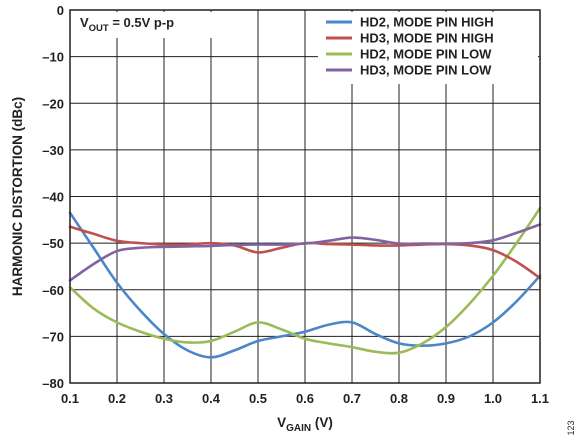  Describe the element at coordinates (53, 243) in the screenshot. I see `y-tick-label: –50` at that location.